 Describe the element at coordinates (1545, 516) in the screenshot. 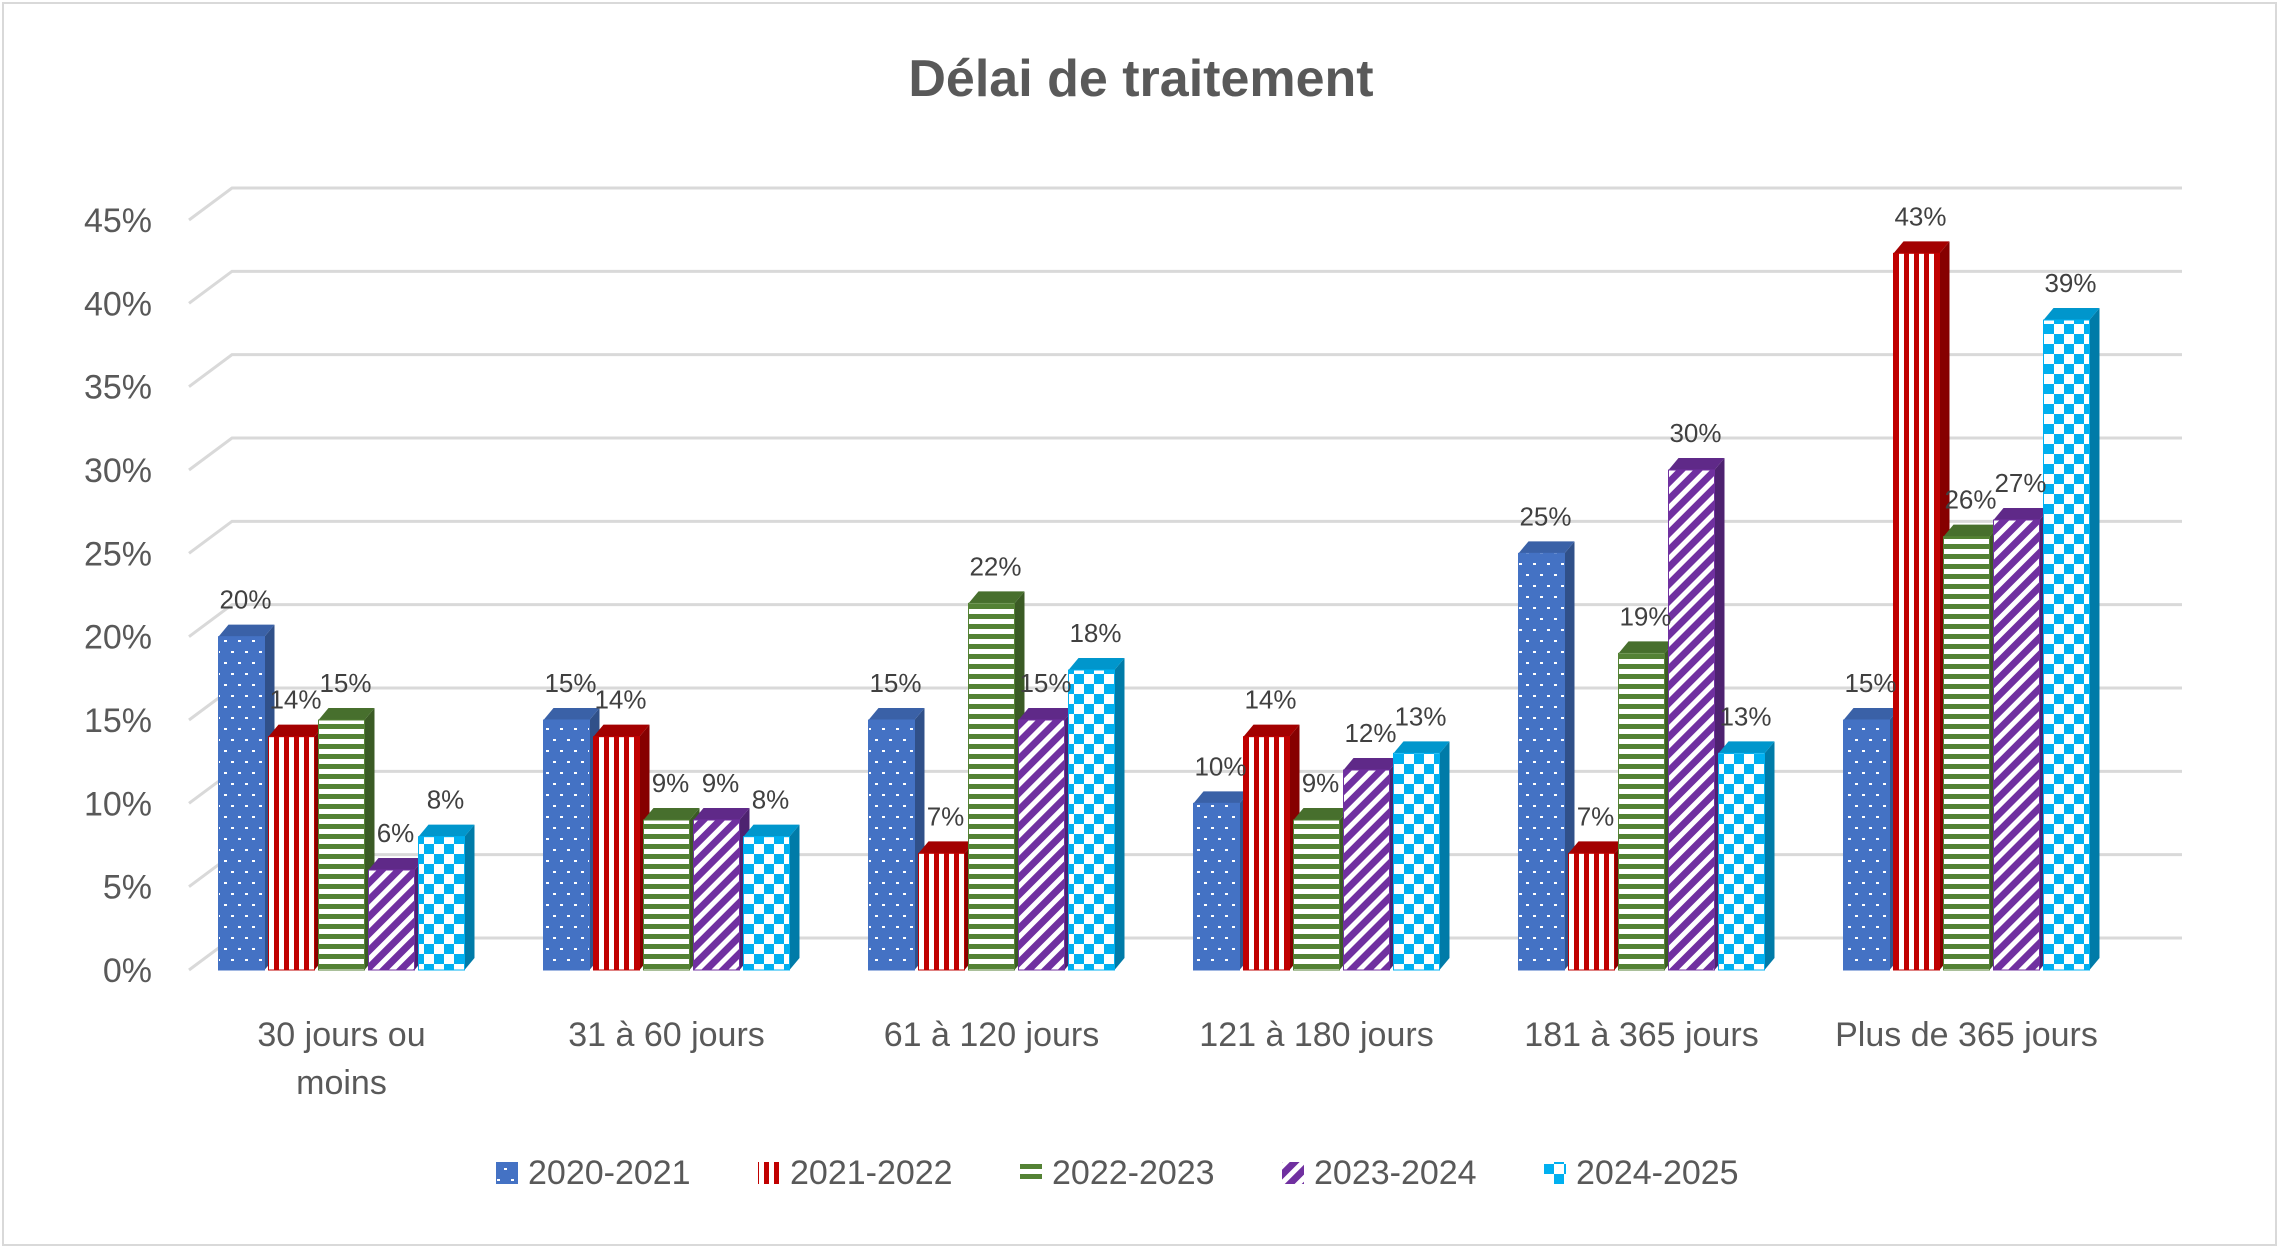

I see `data-label: 25%` at that location.